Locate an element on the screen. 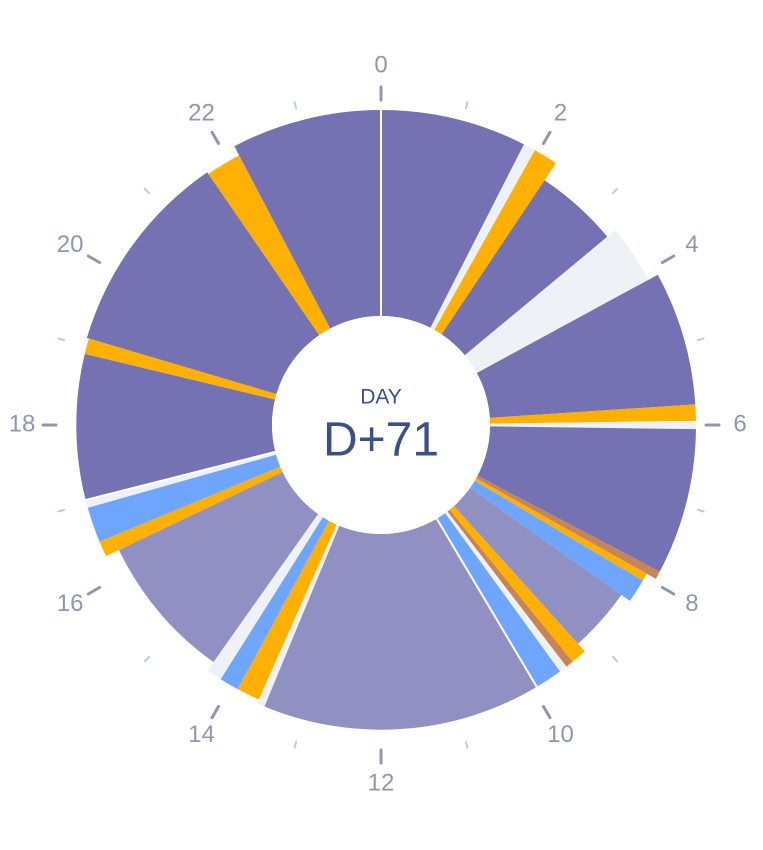  segment-19-orange is located at coordinates (287, 610).